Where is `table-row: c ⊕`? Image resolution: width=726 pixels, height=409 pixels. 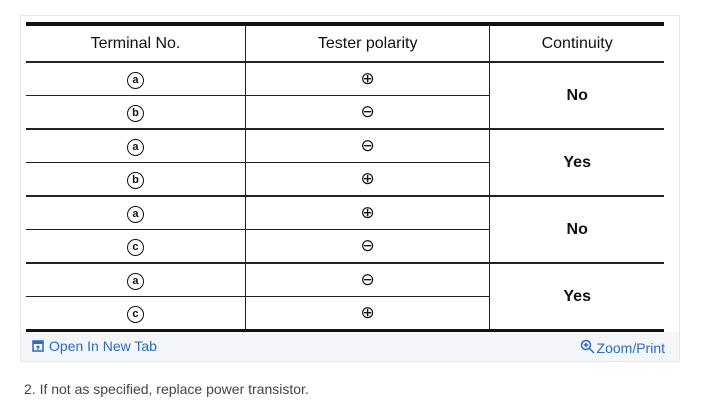 table-row: c ⊕ is located at coordinates (345, 314).